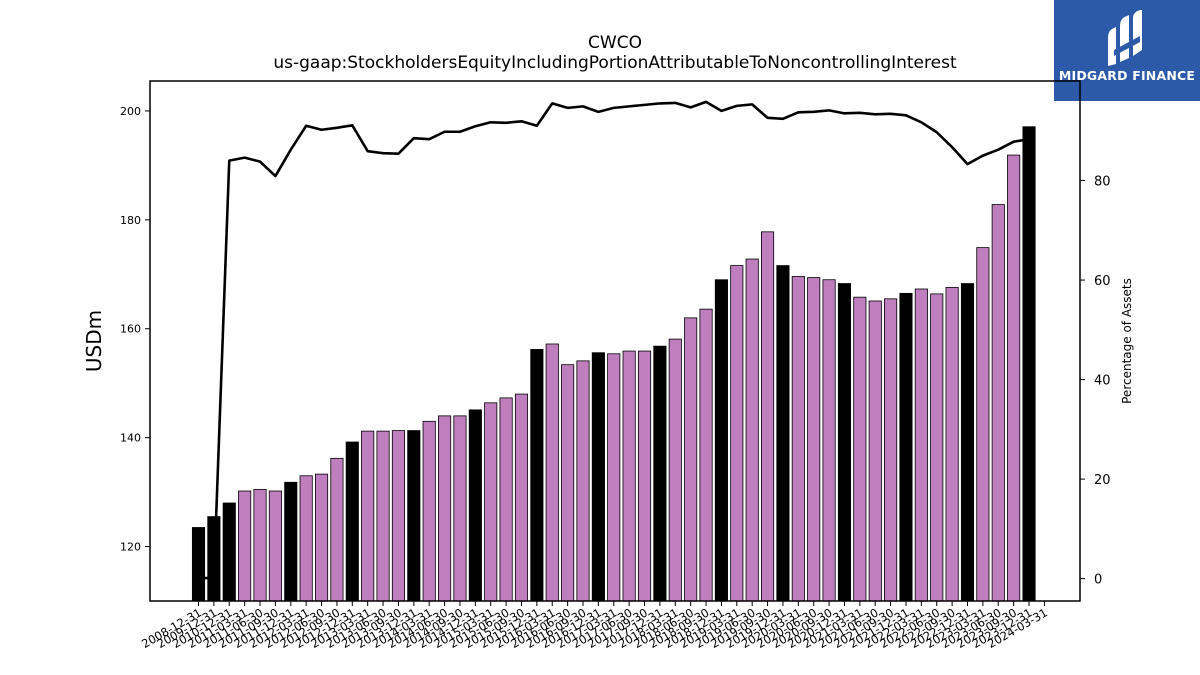  Describe the element at coordinates (130, 220) in the screenshot. I see `y-tick-label-180: 180` at that location.